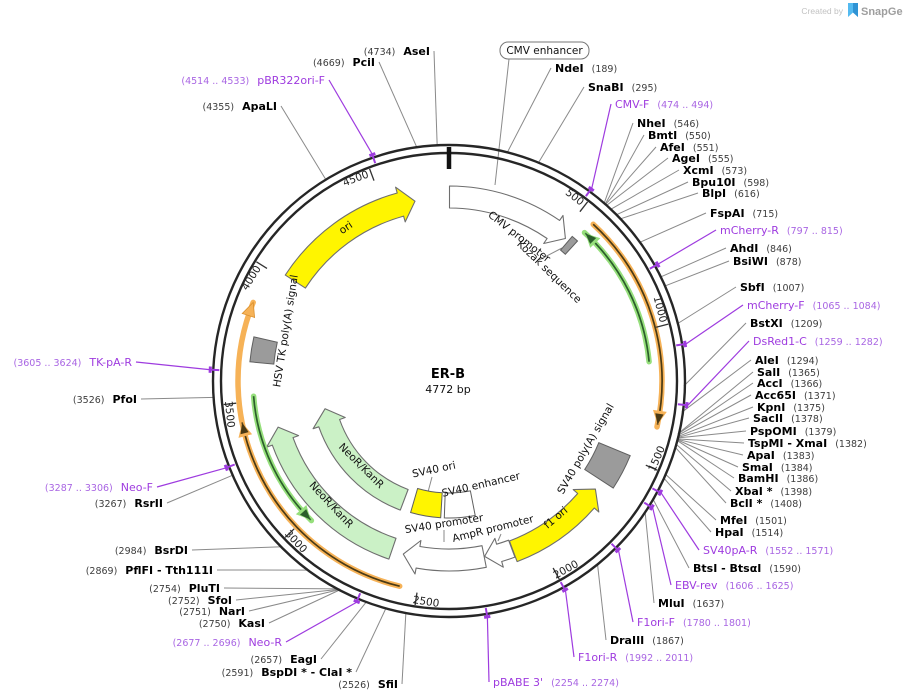  Describe the element at coordinates (761, 248) in the screenshot. I see `site-label-text-AhdI: AhdI (846)` at that location.